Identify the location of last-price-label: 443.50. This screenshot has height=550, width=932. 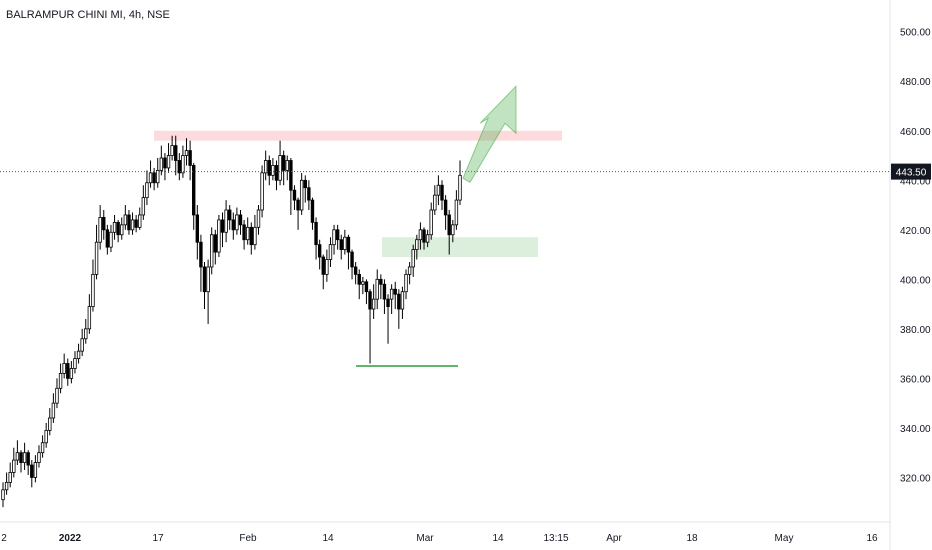
(911, 173).